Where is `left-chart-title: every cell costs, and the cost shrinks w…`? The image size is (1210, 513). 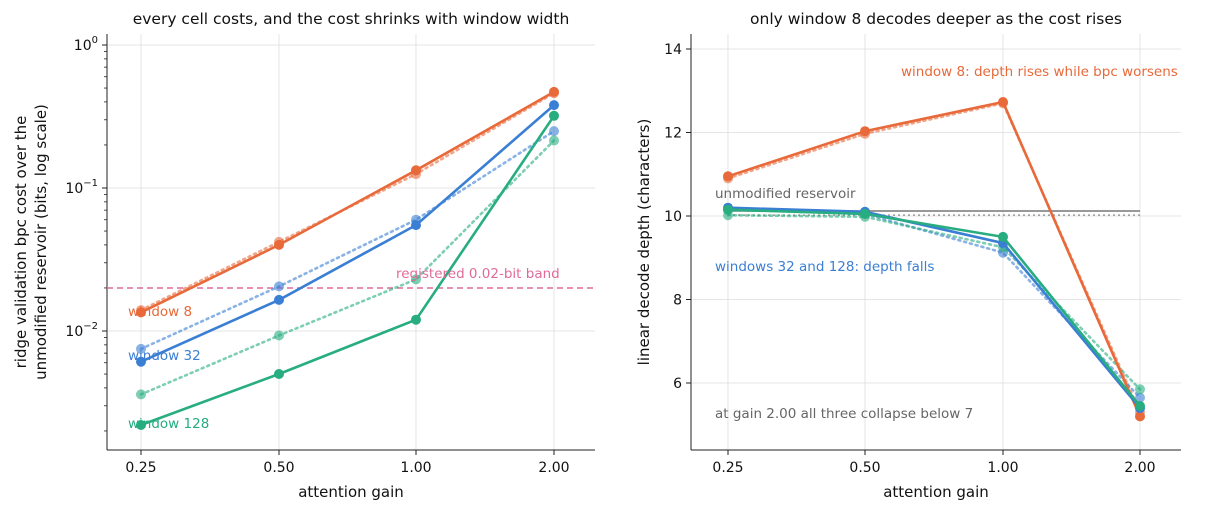 left-chart-title: every cell costs, and the cost shrinks w… is located at coordinates (351, 19).